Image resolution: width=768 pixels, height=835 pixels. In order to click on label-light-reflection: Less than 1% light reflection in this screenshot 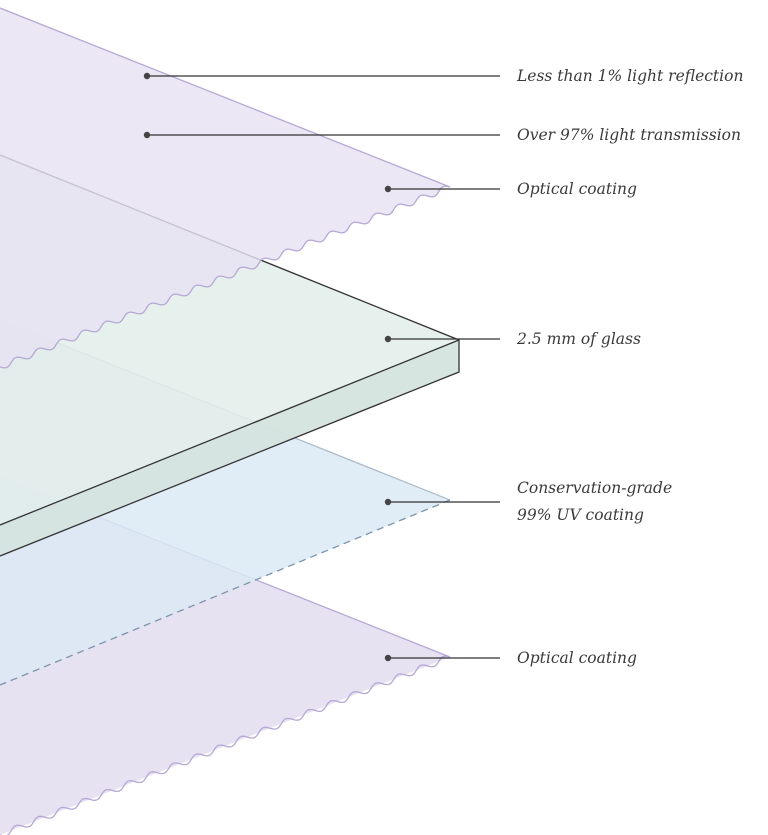, I will do `click(630, 76)`.